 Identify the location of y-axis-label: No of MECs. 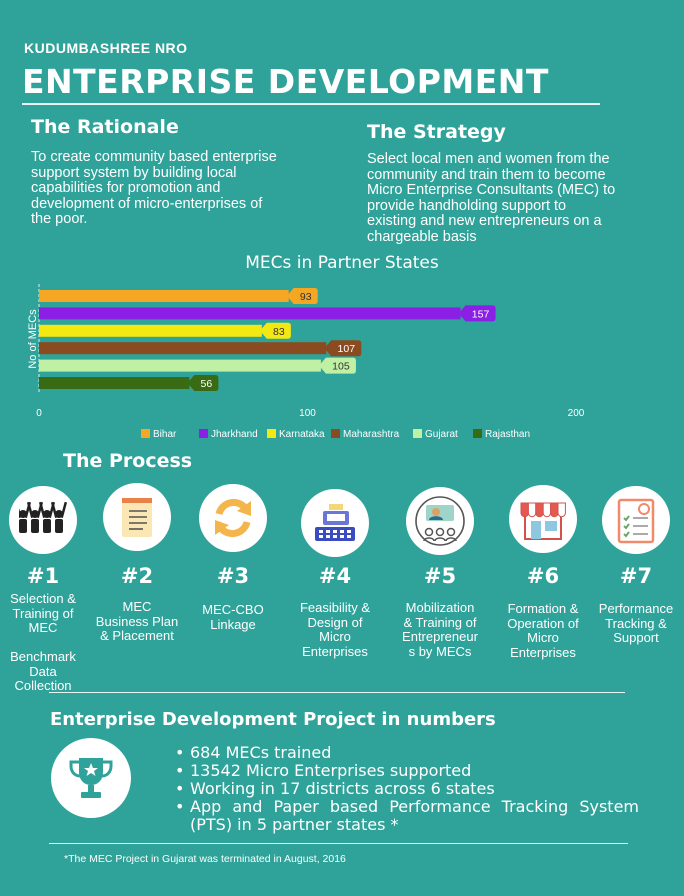
(33, 339).